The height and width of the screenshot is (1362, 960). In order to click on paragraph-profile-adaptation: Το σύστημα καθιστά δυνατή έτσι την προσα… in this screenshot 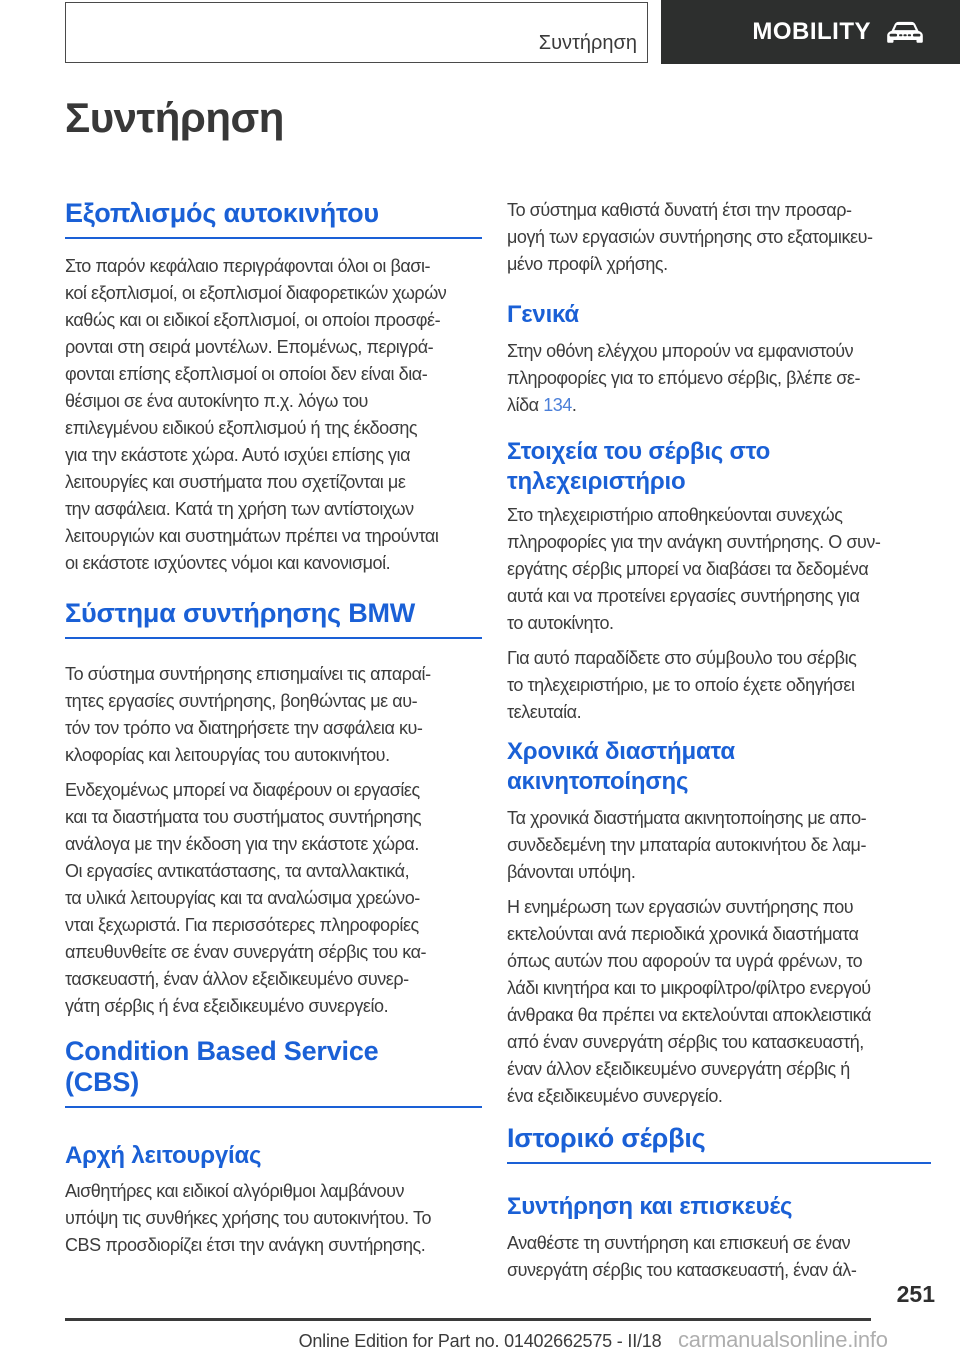, I will do `click(690, 237)`.